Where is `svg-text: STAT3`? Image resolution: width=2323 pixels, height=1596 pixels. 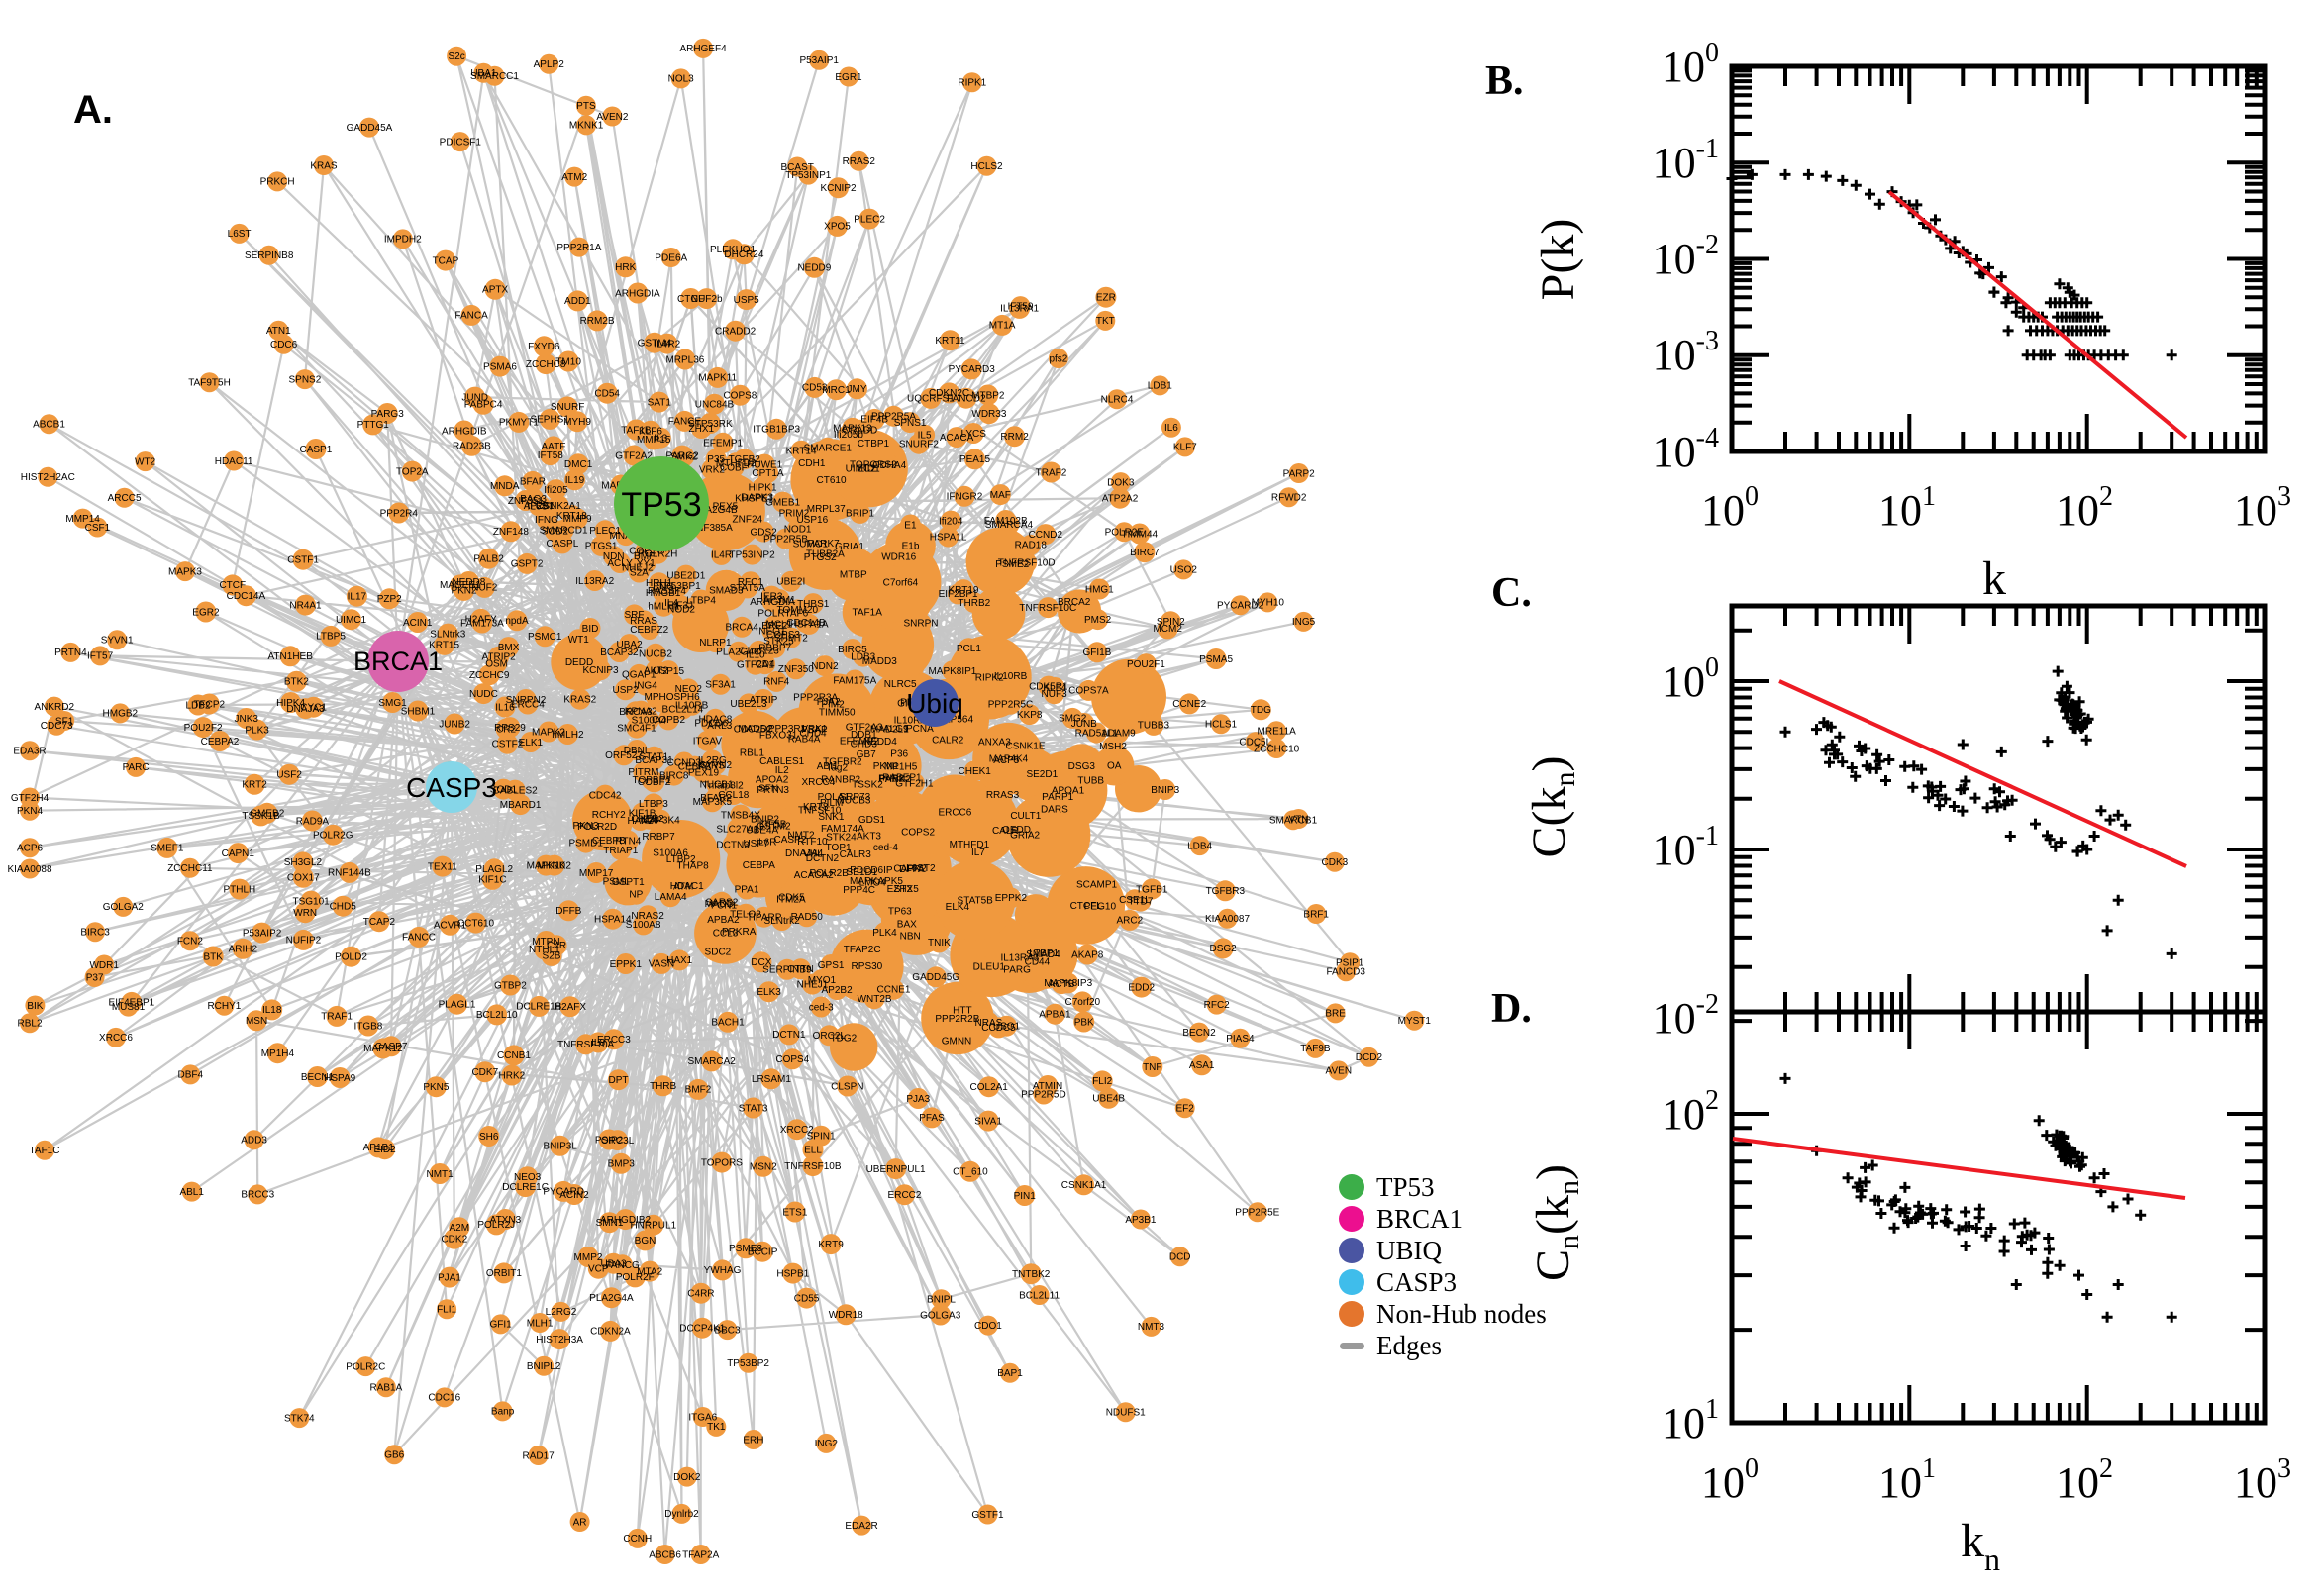 svg-text: STAT3 is located at coordinates (754, 1108).